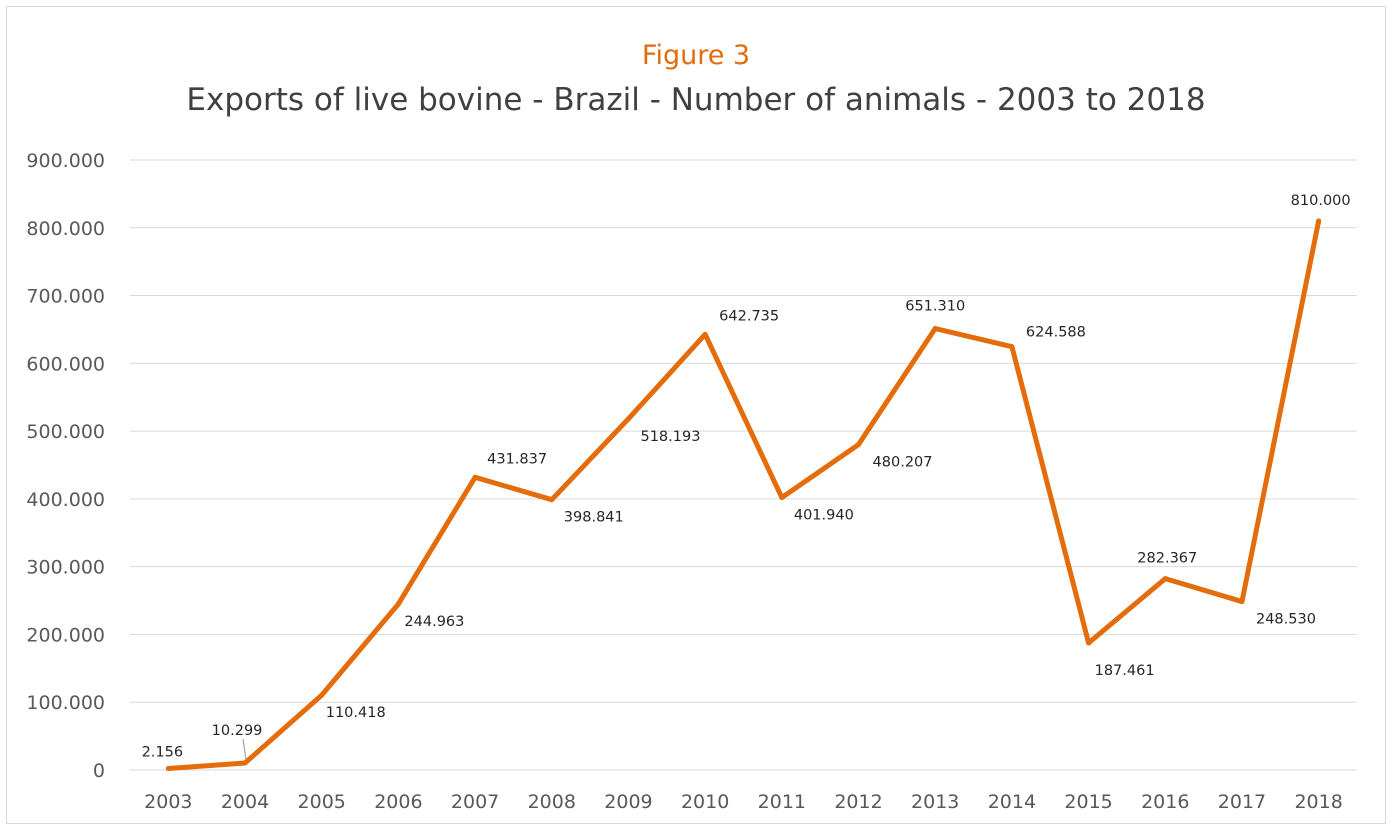 This screenshot has height=830, width=1392. Describe the element at coordinates (65, 297) in the screenshot. I see `y-tick-label: 700.000` at that location.